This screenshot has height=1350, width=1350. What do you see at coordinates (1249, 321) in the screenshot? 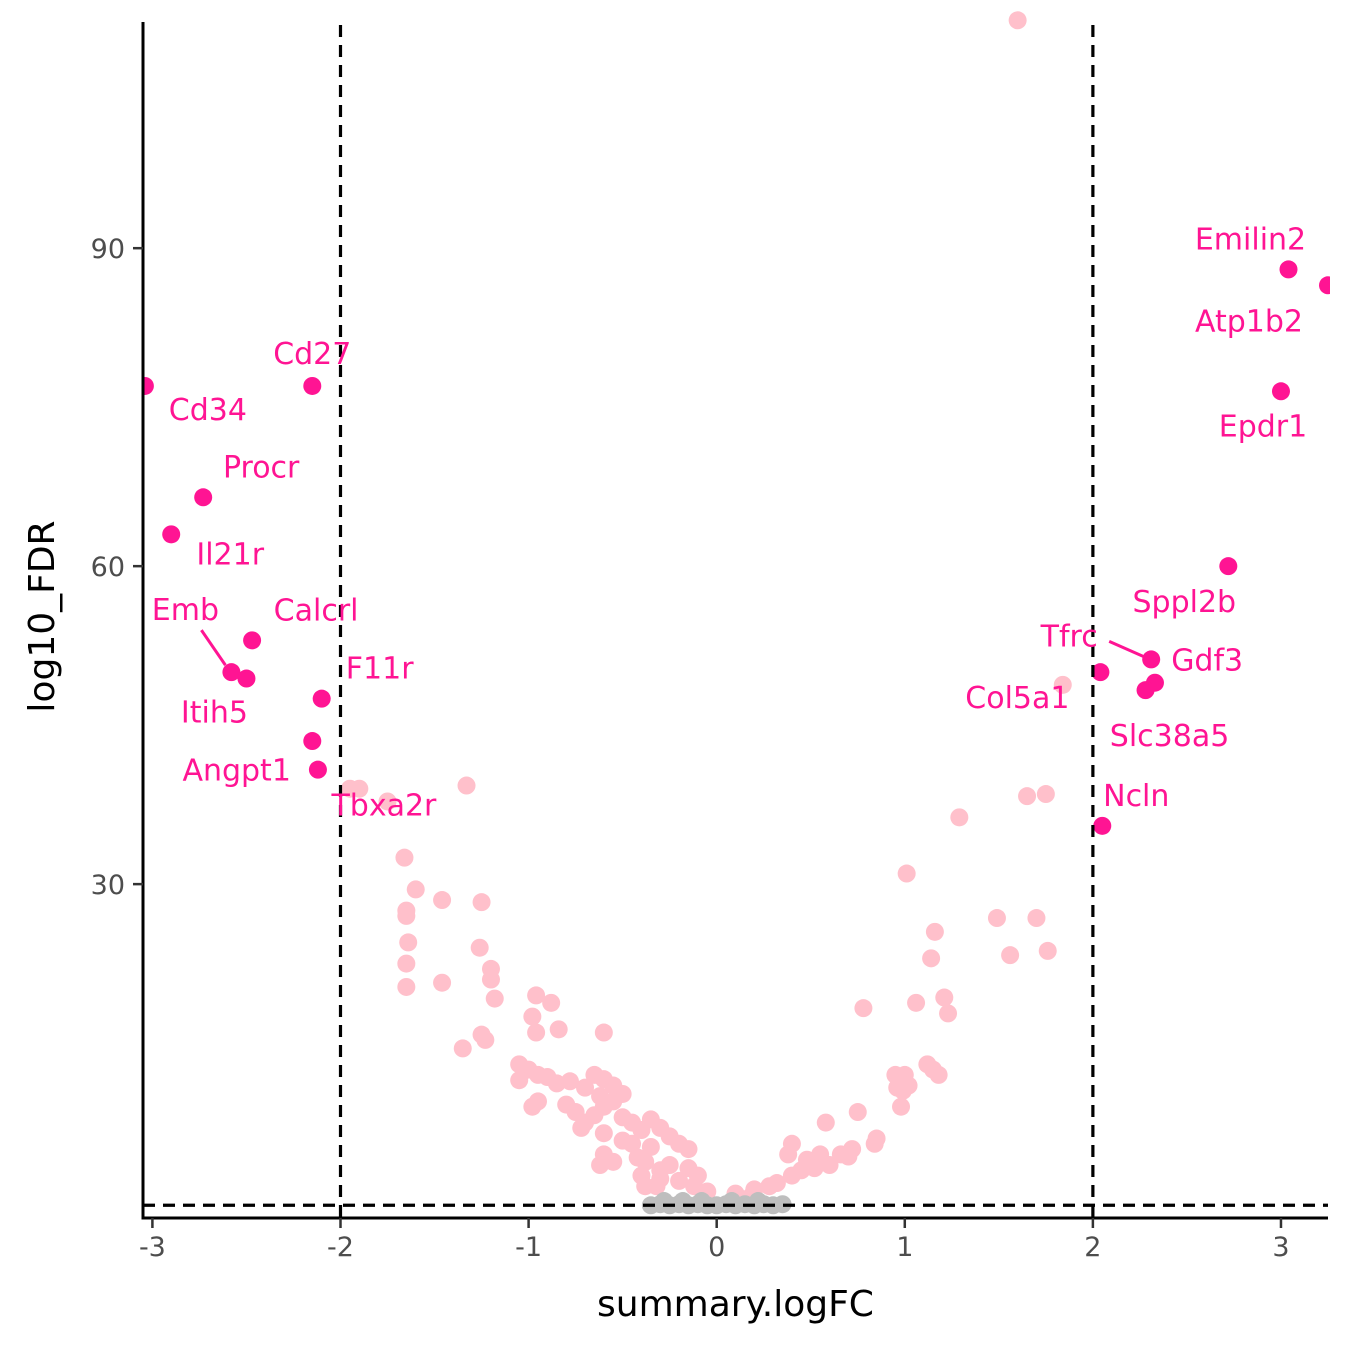
I see `gene-label-atp1b2: Atp1b2` at bounding box center [1249, 321].